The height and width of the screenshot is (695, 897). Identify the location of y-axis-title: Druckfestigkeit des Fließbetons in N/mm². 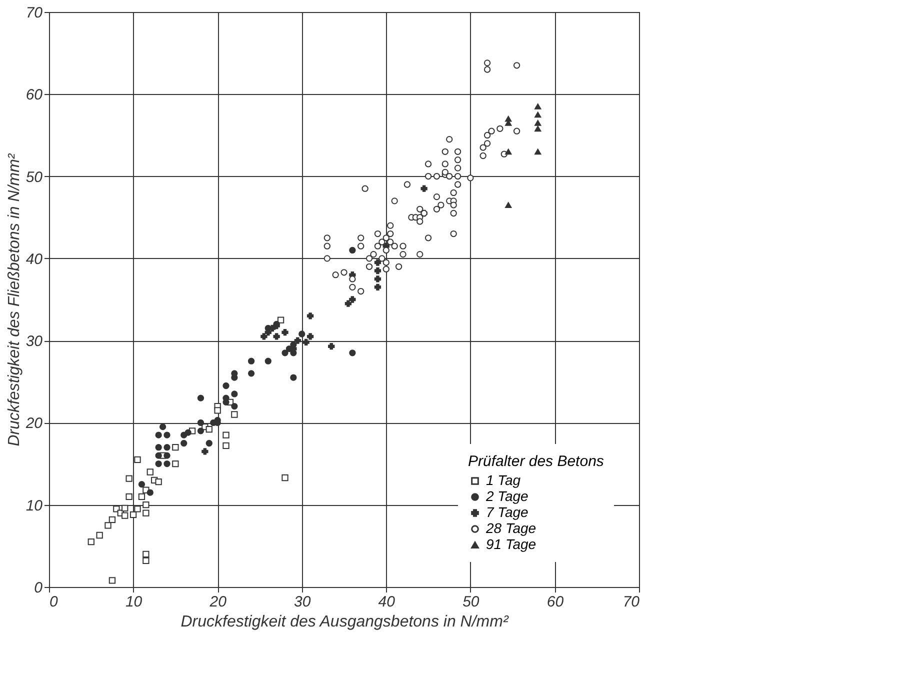
(14, 299).